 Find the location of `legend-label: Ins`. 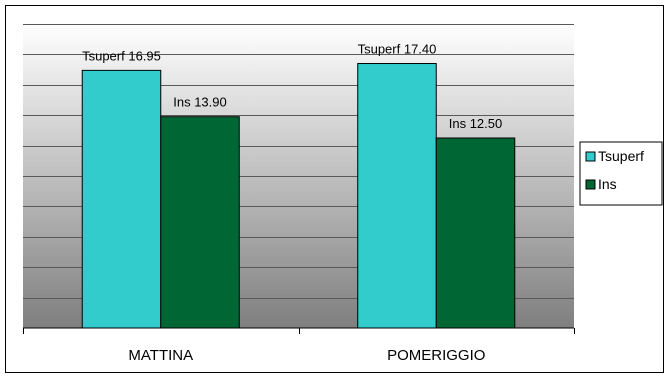

legend-label: Ins is located at coordinates (607, 184).